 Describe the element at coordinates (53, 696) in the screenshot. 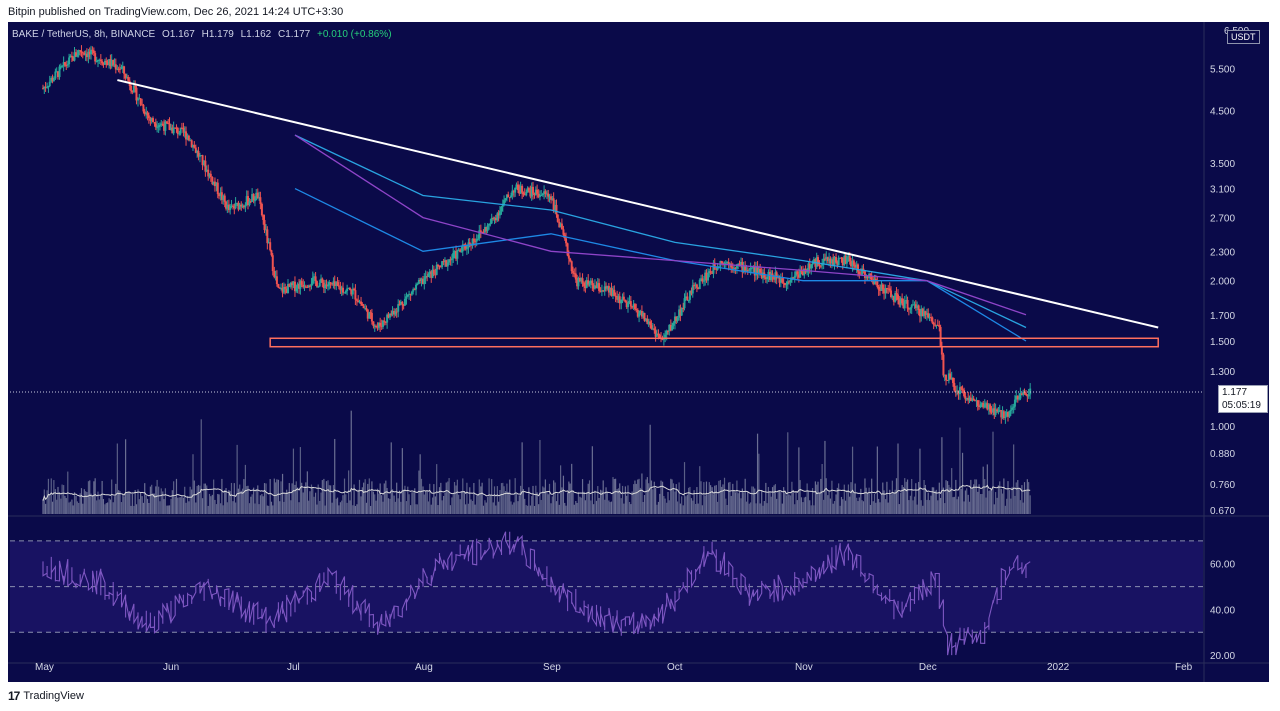

I see `brand-name: TradingView` at that location.